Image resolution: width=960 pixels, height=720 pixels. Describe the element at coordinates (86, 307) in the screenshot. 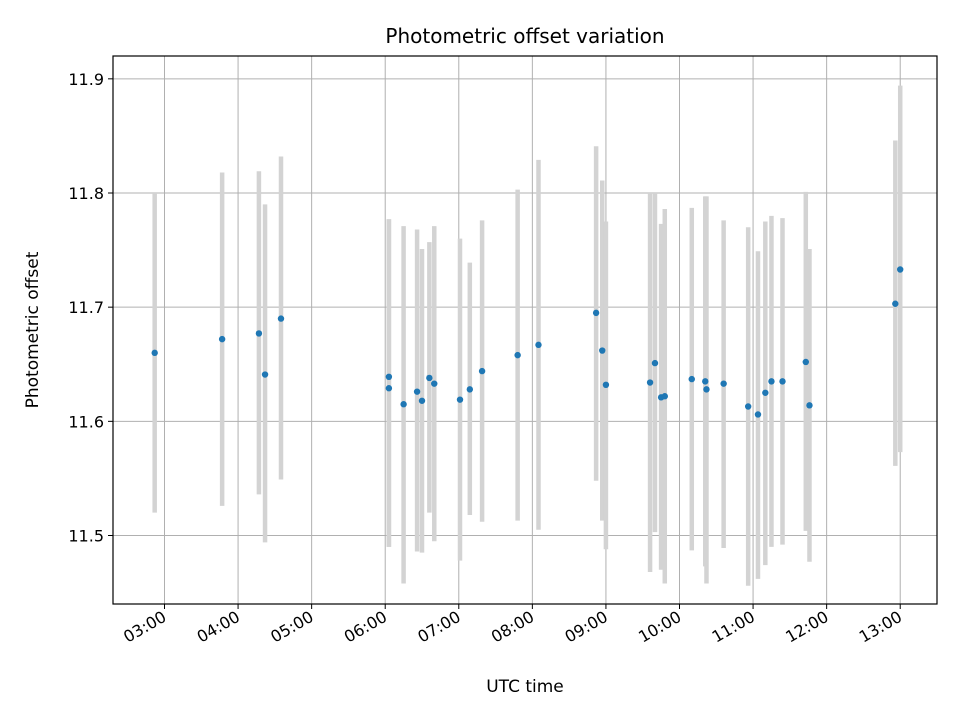

I see `y-tick-label: 11.7` at that location.